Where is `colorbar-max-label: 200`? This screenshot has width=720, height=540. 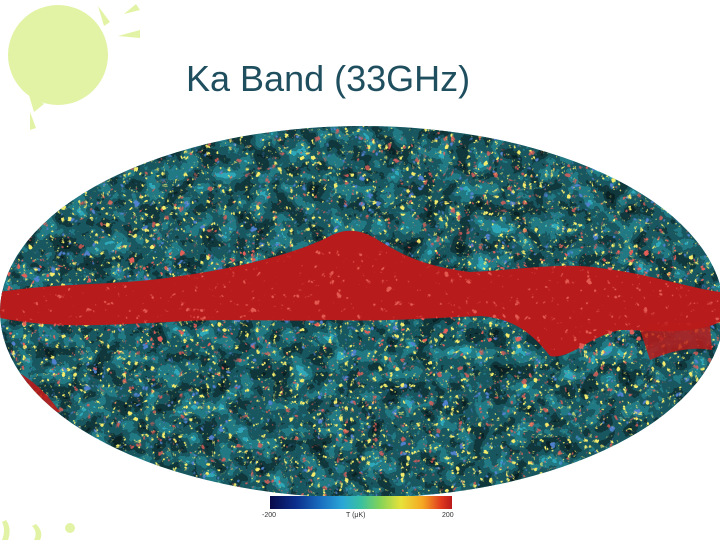 colorbar-max-label: 200 is located at coordinates (448, 515).